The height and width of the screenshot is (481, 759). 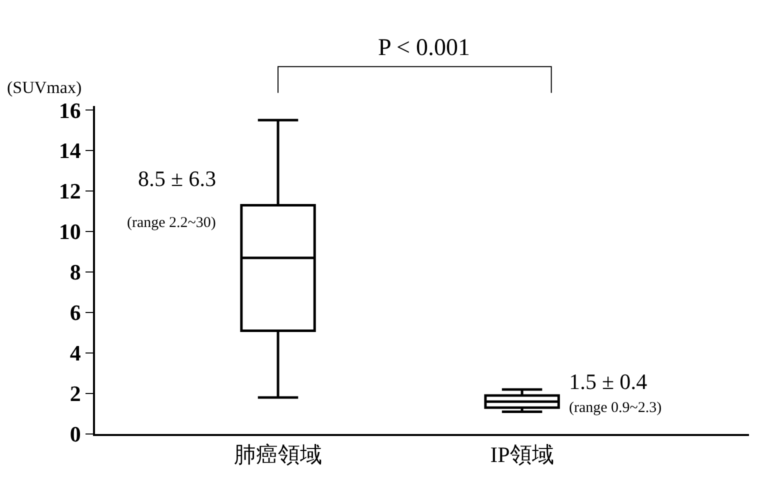 I want to click on annotation: (range 0.9~2.3), so click(x=615, y=408).